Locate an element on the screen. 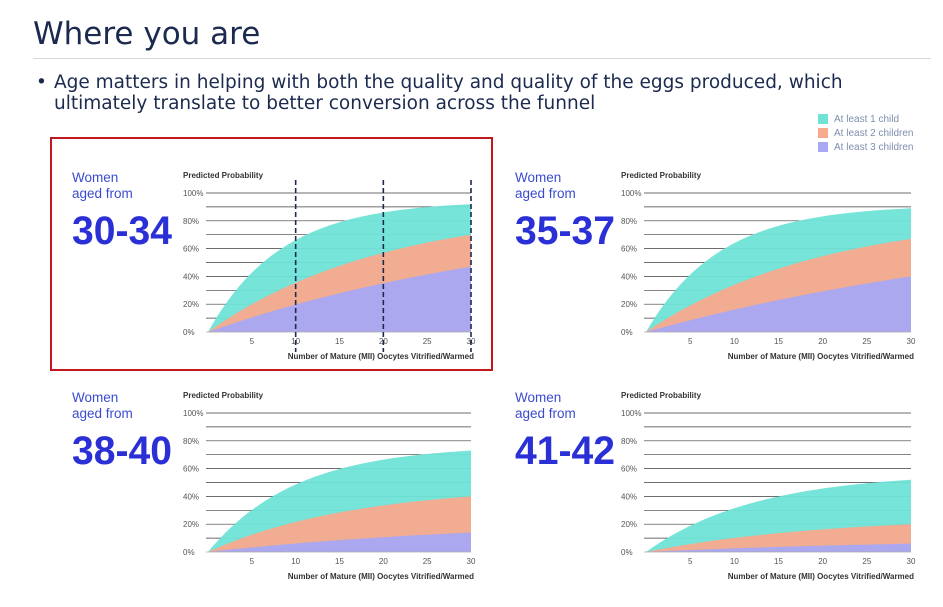 The image size is (943, 607). legend-item: At least 1 child is located at coordinates (866, 119).